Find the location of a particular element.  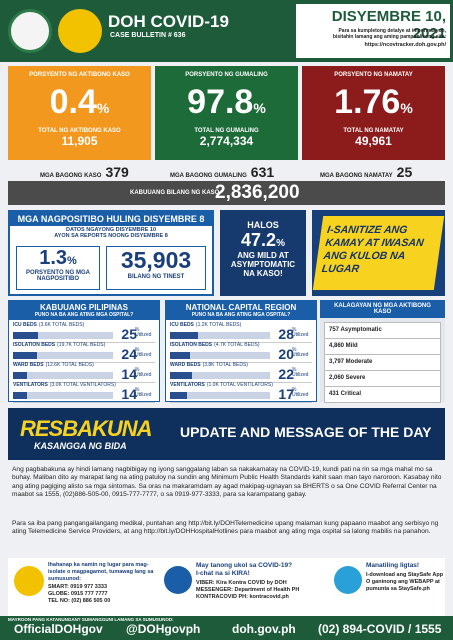

update-band is located at coordinates (226, 434).